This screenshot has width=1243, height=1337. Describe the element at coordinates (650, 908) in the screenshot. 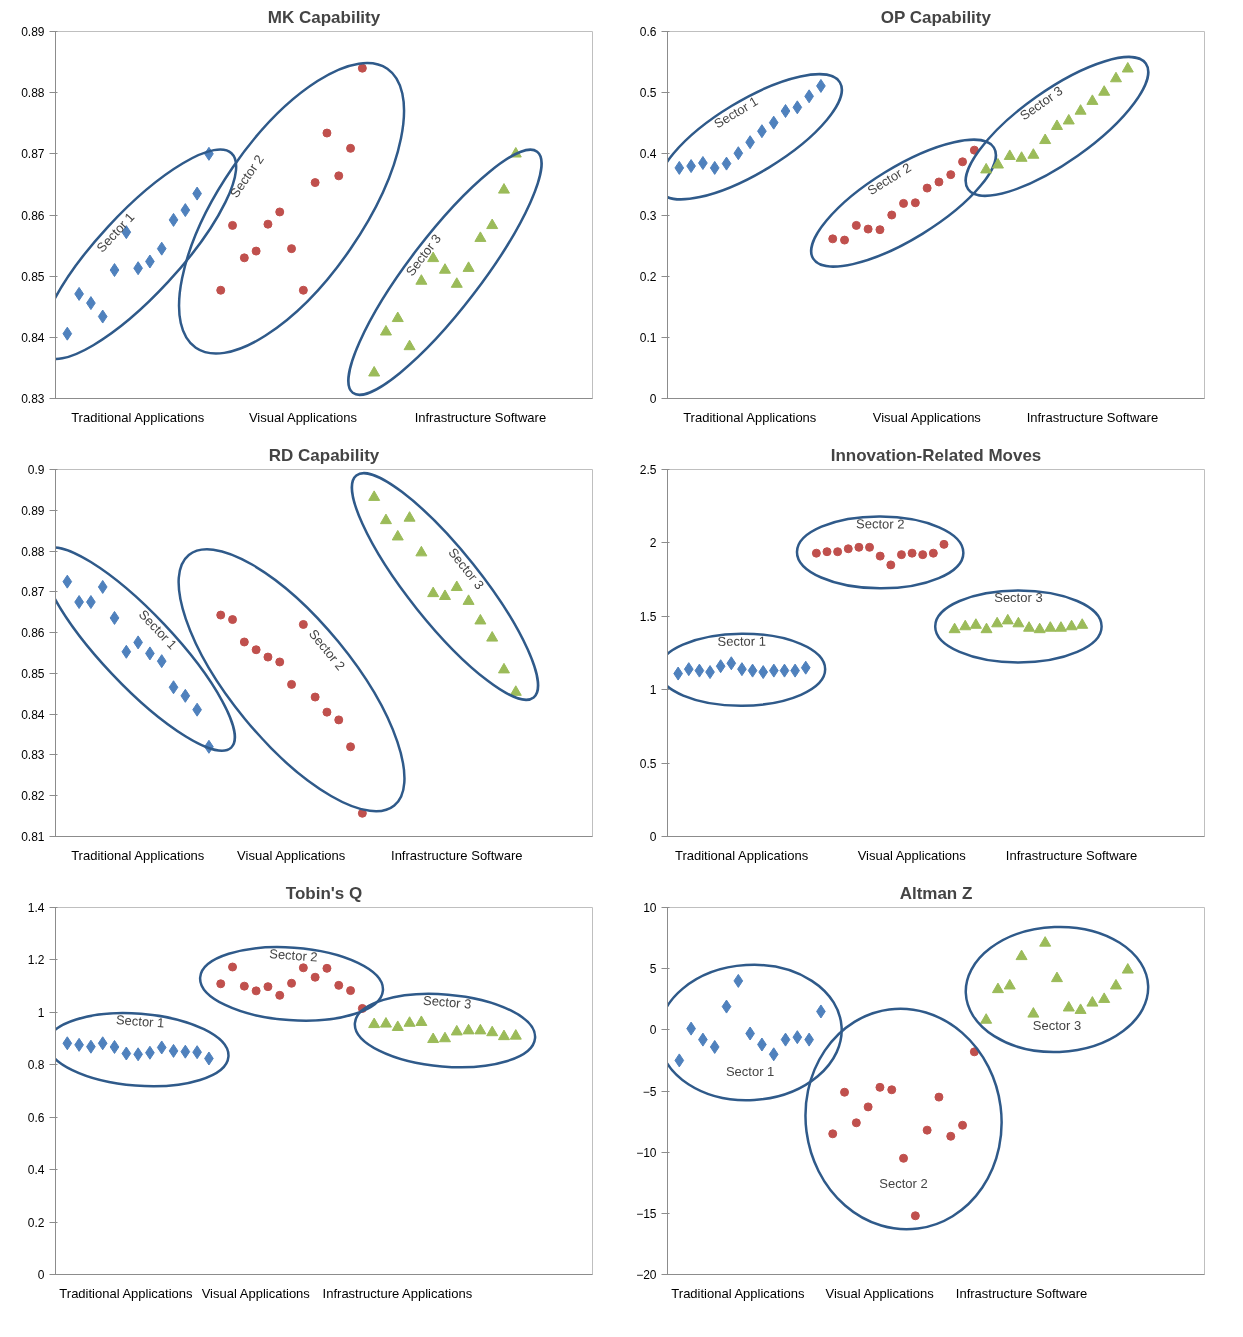

I see `y-tick-label: 10` at that location.